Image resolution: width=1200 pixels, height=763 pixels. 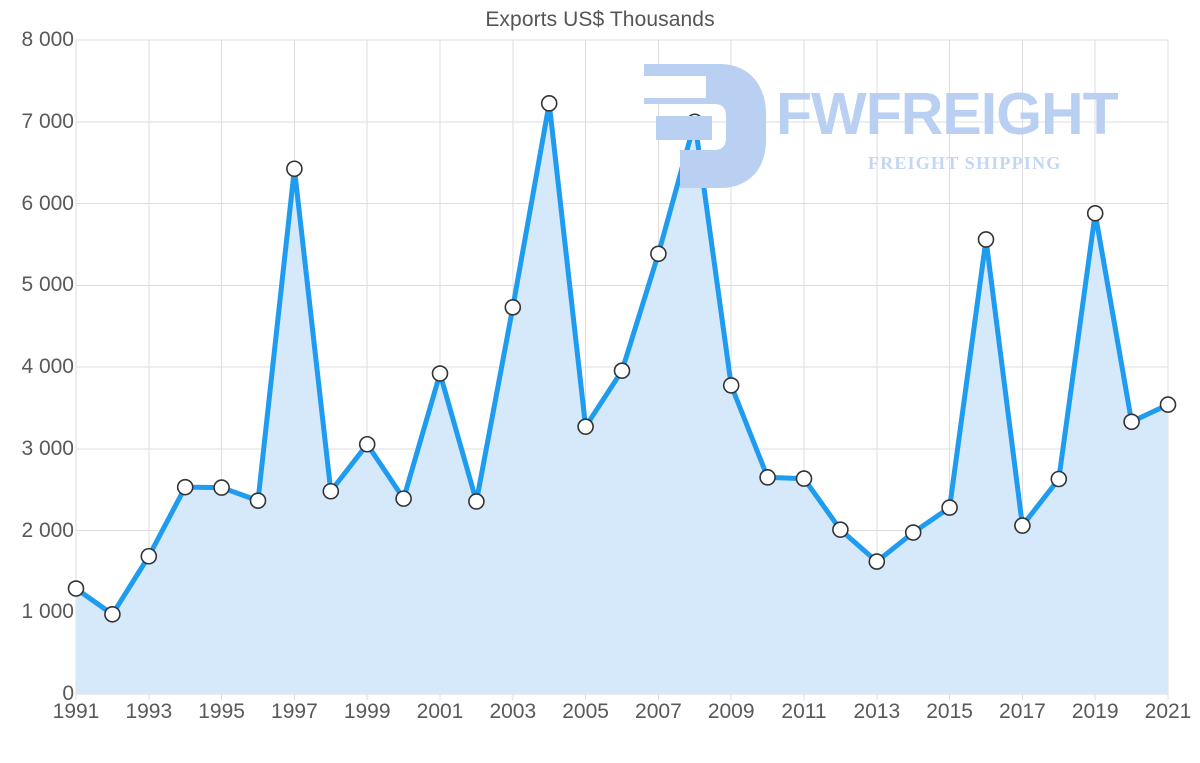 What do you see at coordinates (47, 612) in the screenshot?
I see `y-axis-tick-label: 1 000` at bounding box center [47, 612].